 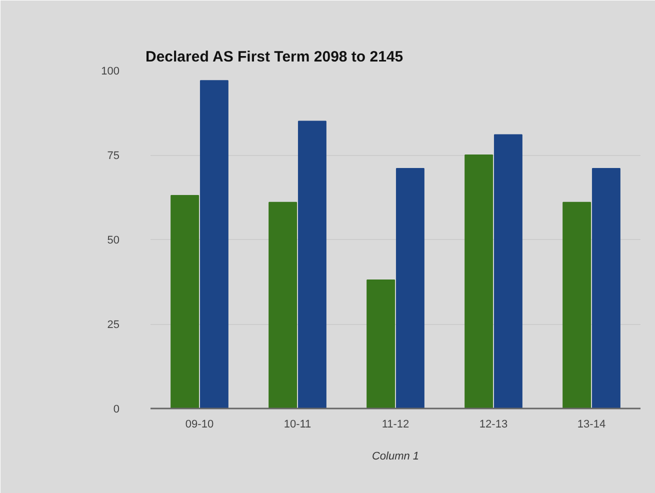 I want to click on x-tick-label: 10-11, so click(x=298, y=424).